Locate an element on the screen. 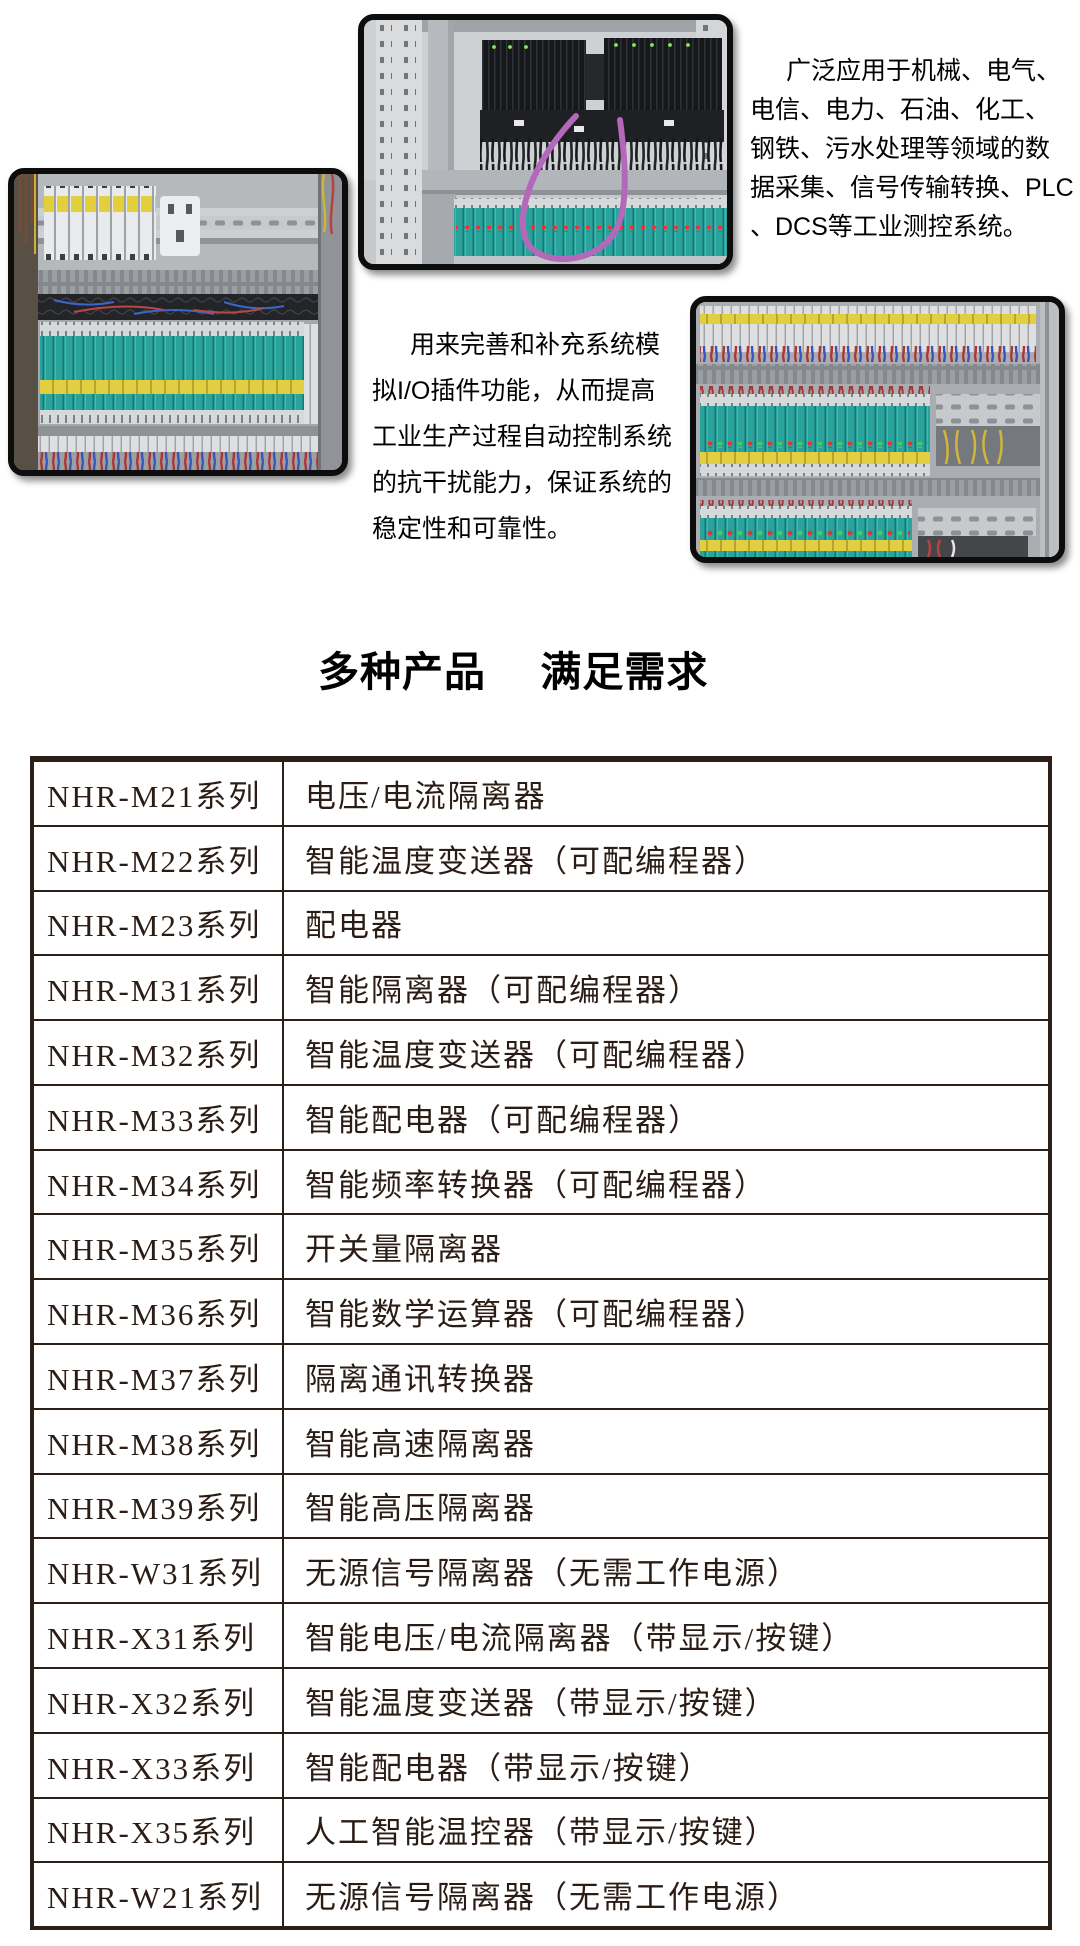  series-cell: NHR-X35系列 is located at coordinates (159, 1830).